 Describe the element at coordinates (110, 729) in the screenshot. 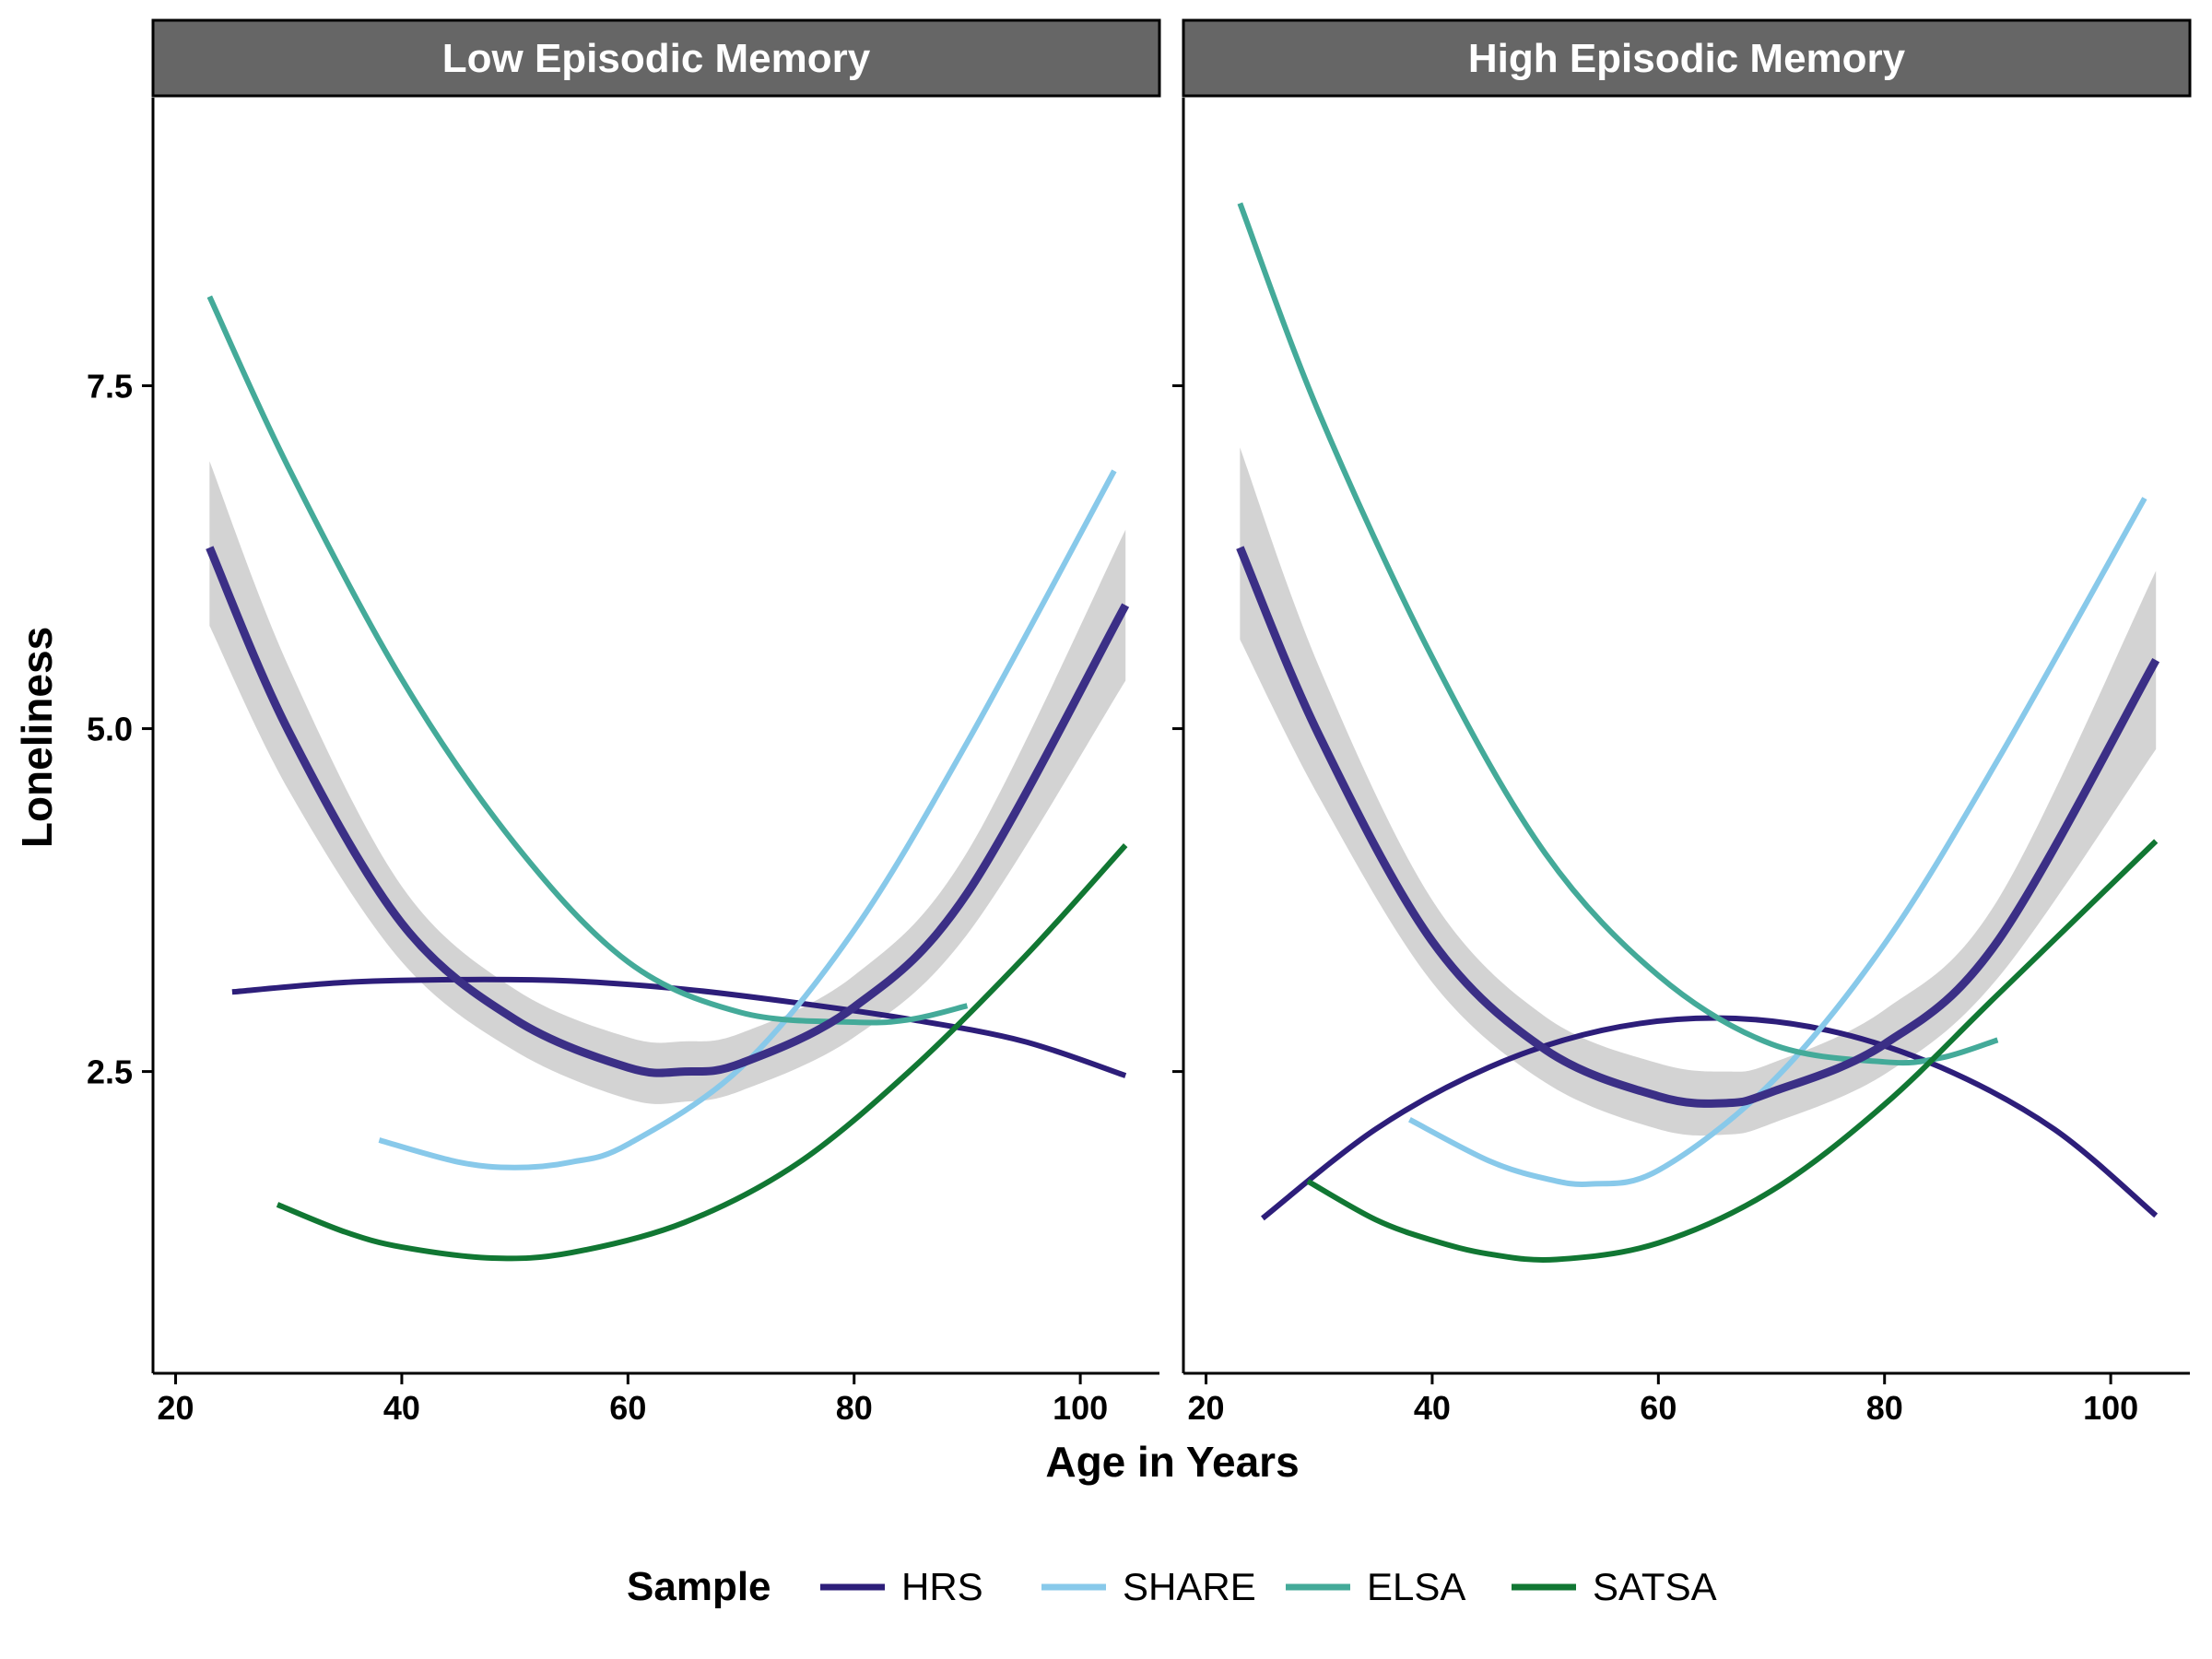

I see `y-tick-label: 5.0` at that location.